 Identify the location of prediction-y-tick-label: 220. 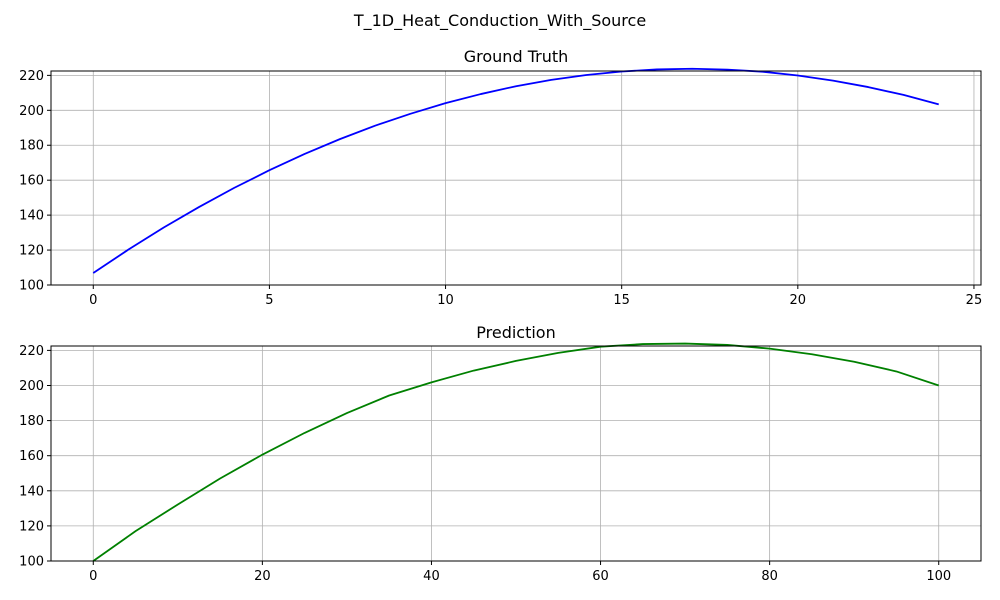
(31, 351).